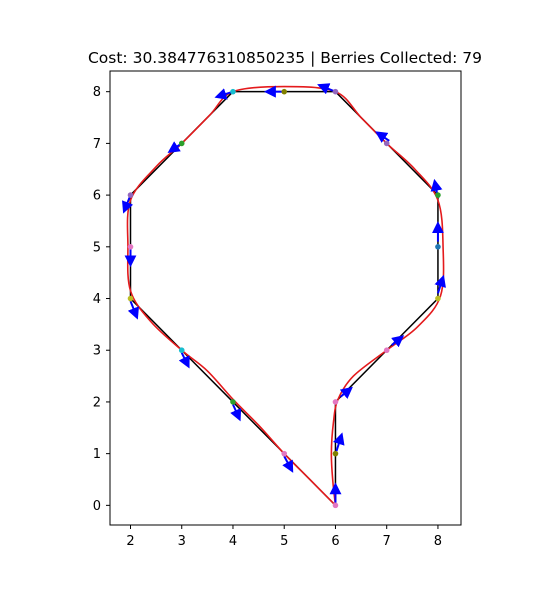  Describe the element at coordinates (97, 92) in the screenshot. I see `y-tick-label: 8` at that location.